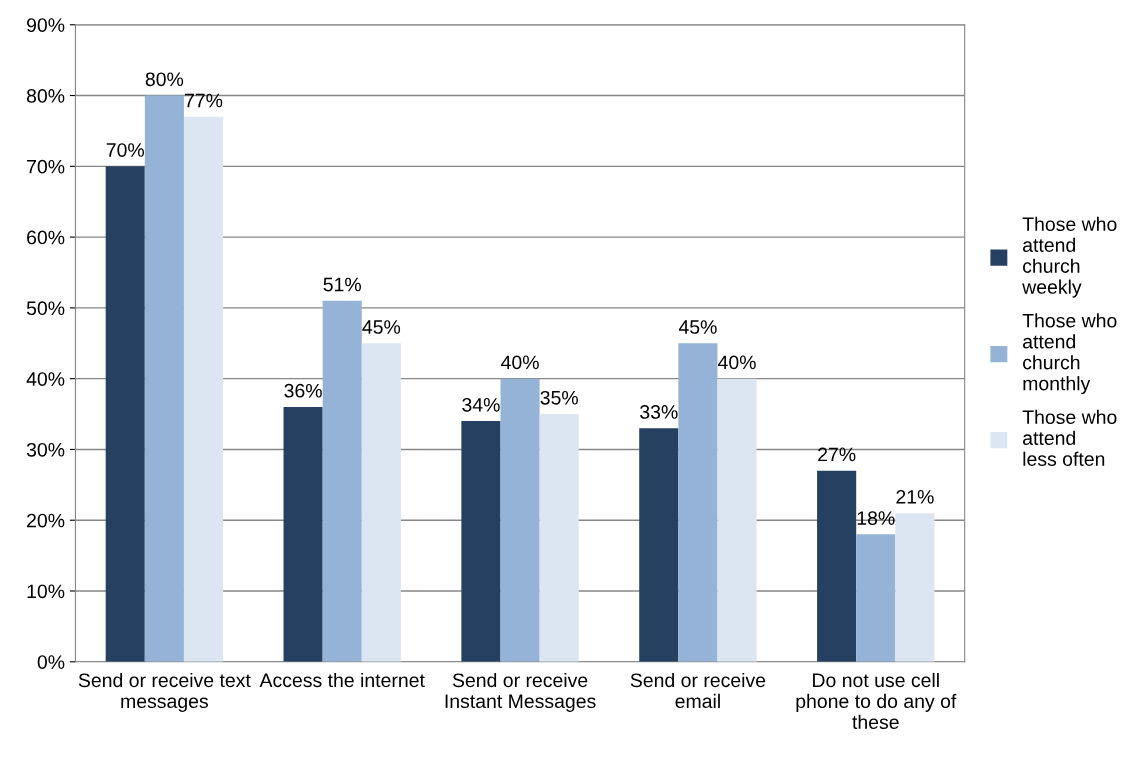 The width and height of the screenshot is (1143, 774). I want to click on data-label: 34%, so click(481, 404).